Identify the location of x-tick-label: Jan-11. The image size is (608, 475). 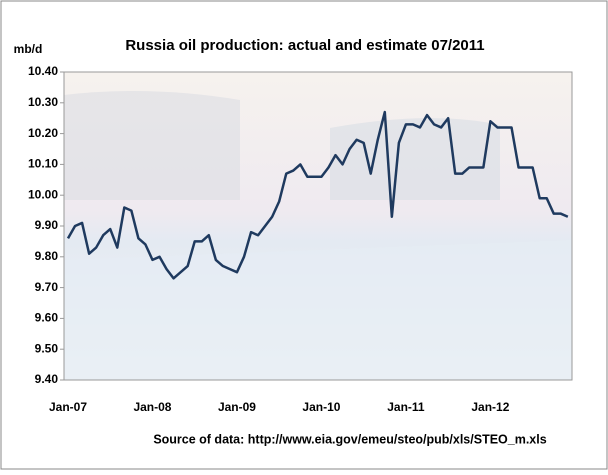
(406, 407).